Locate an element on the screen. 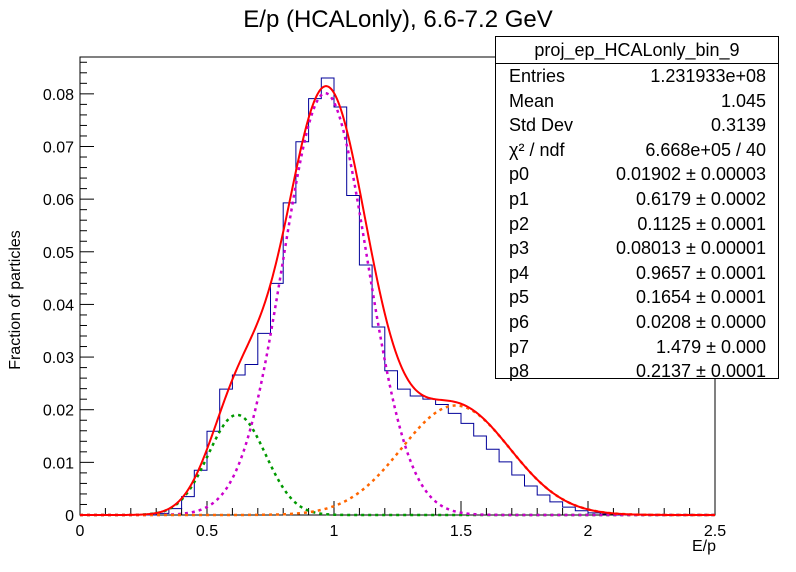  stats-row-name: Entries is located at coordinates (537, 76).